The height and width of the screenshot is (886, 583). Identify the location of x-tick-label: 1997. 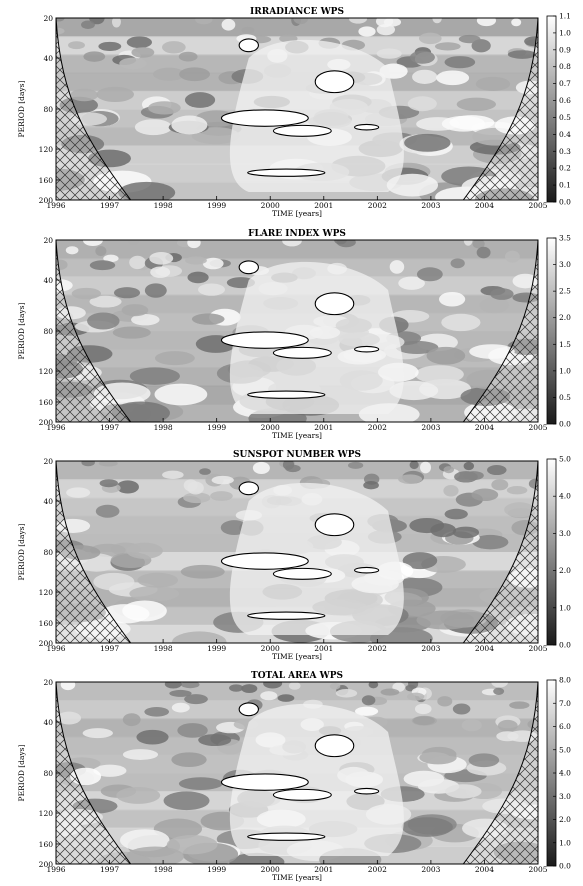
(109, 648).